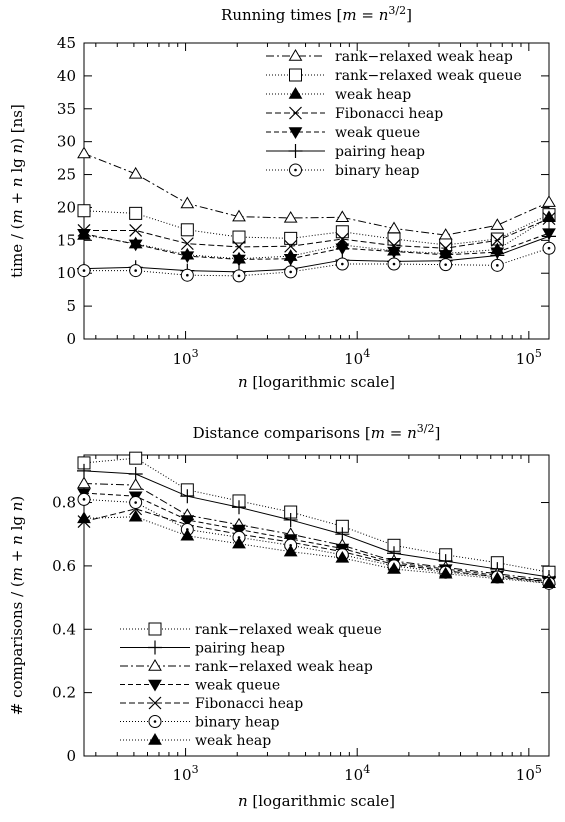  I want to click on y-tick-label: 5, so click(71, 306).